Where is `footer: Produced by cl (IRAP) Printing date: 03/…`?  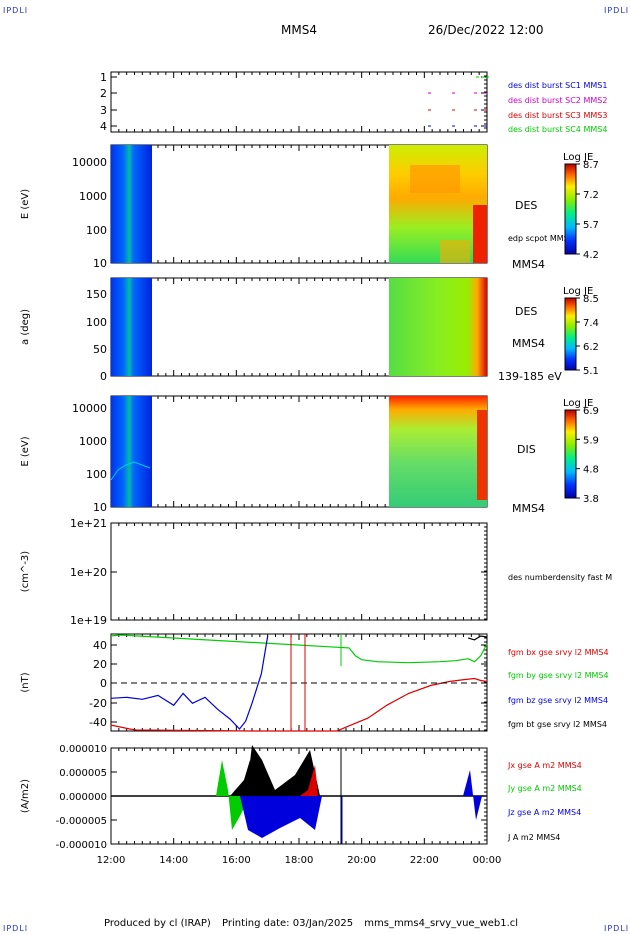 footer: Produced by cl (IRAP) Printing date: 03/… is located at coordinates (315, 923).